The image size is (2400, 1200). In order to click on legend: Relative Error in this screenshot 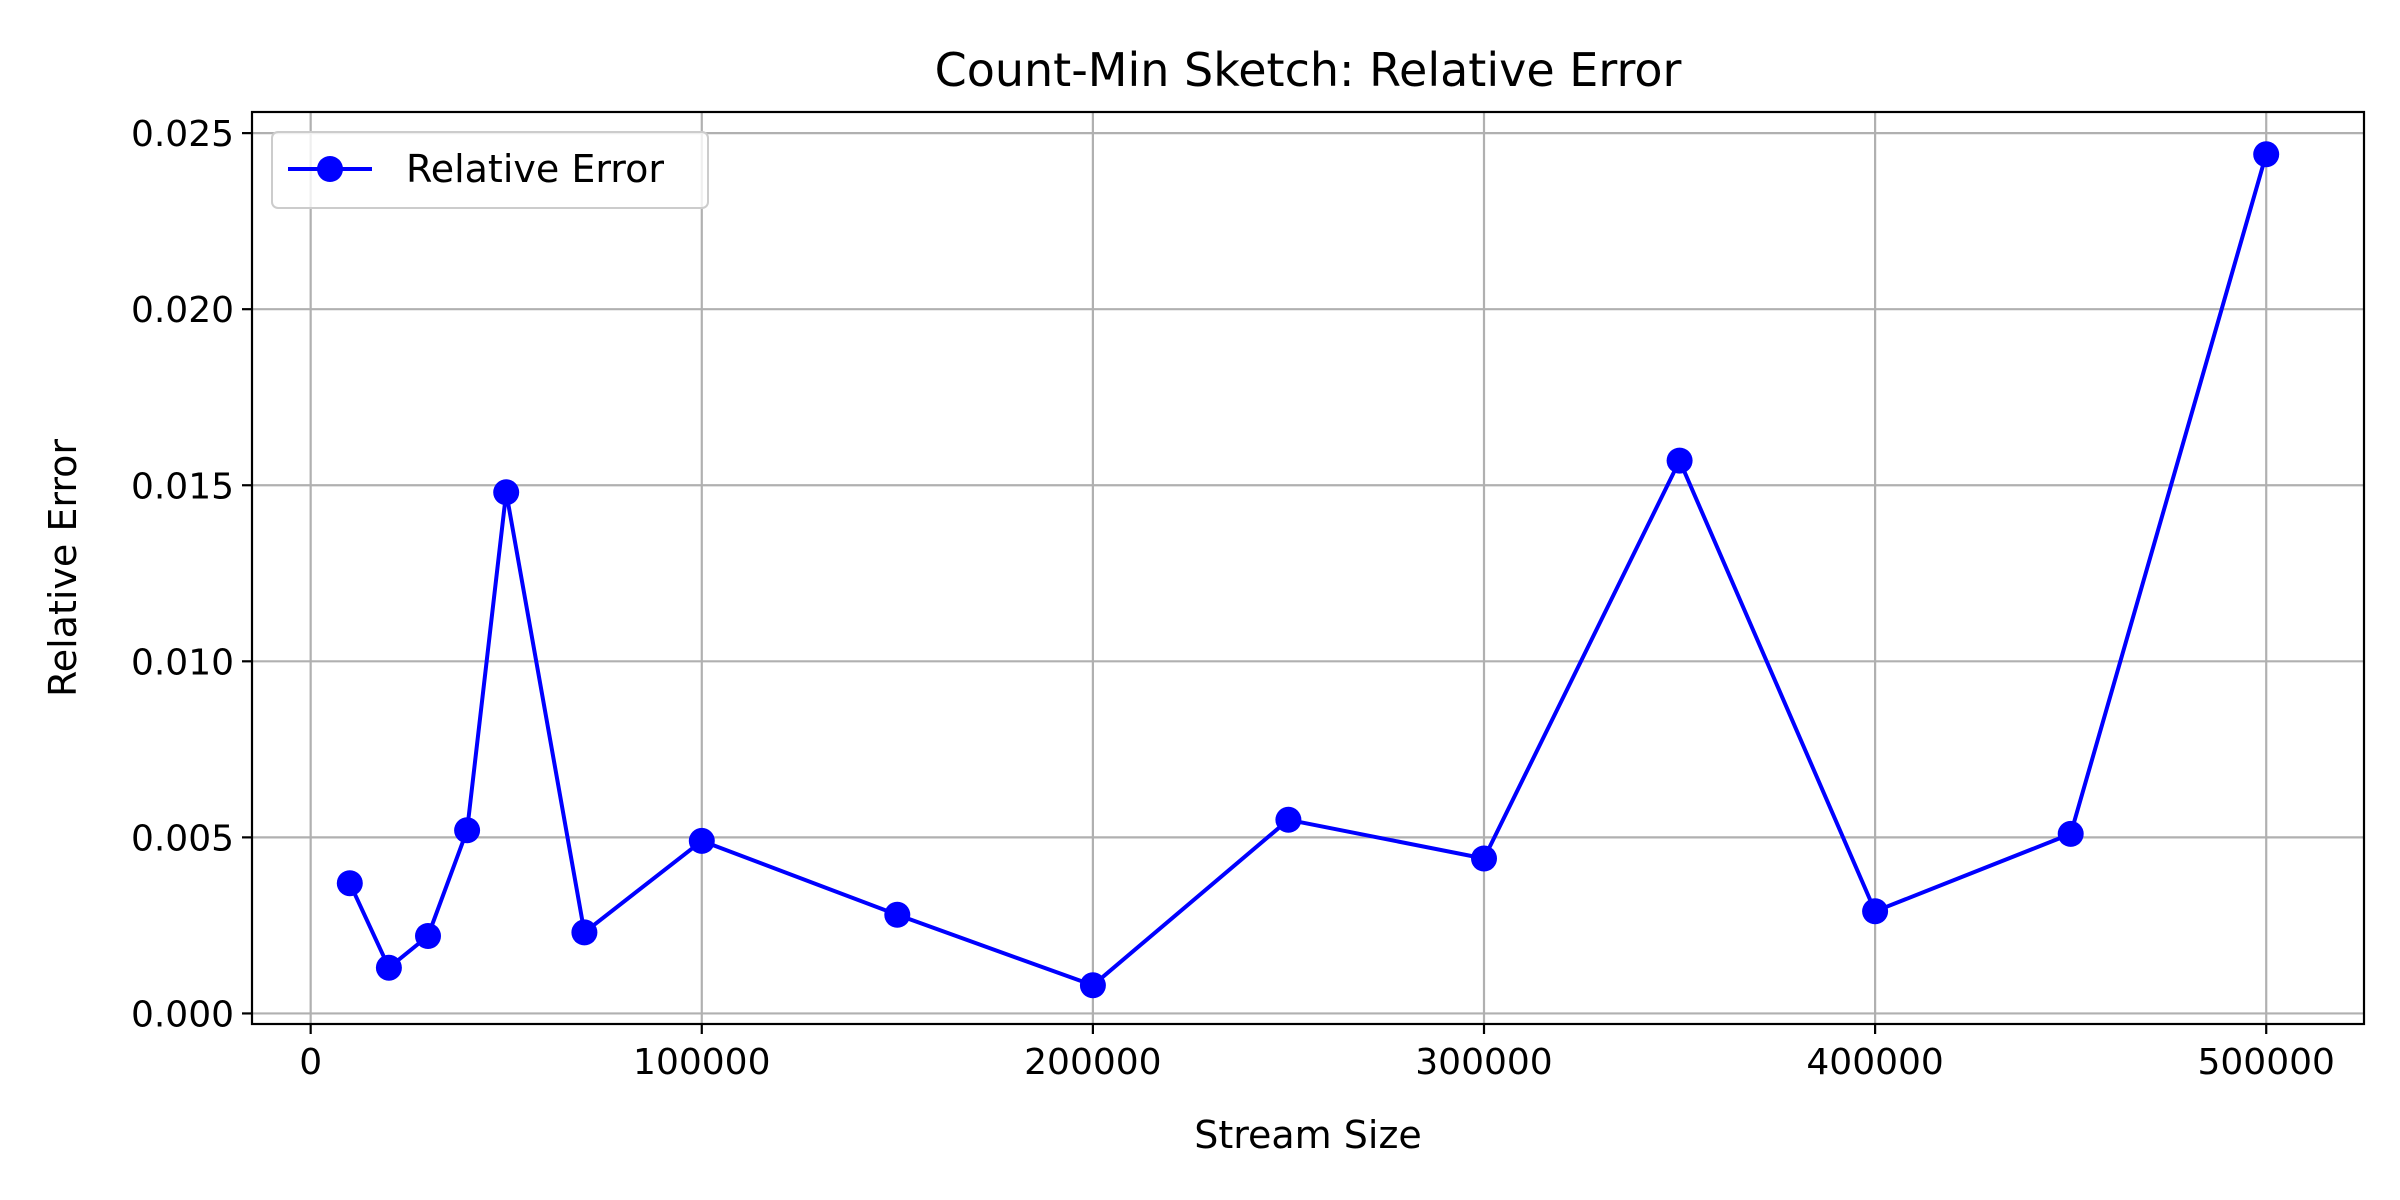, I will do `click(490, 170)`.